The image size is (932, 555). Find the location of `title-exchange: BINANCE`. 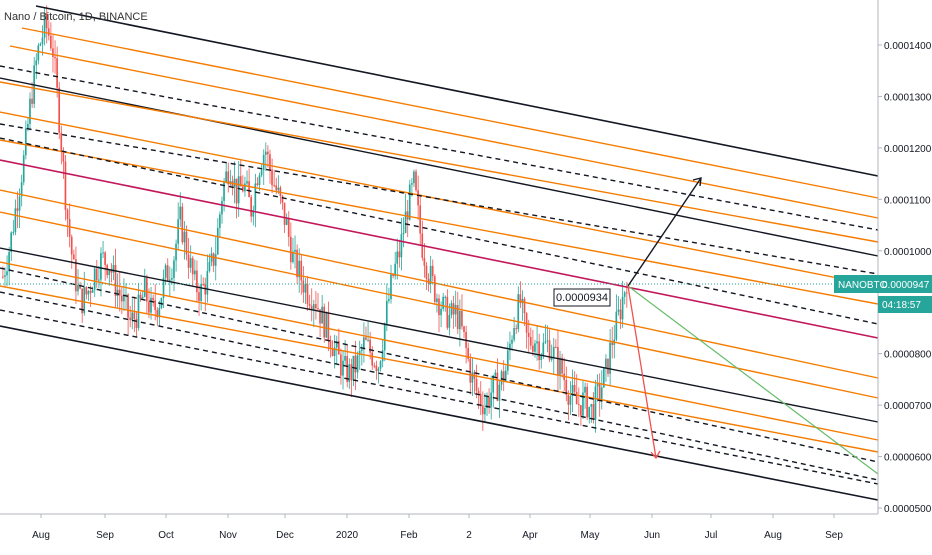

title-exchange: BINANCE is located at coordinates (123, 17).